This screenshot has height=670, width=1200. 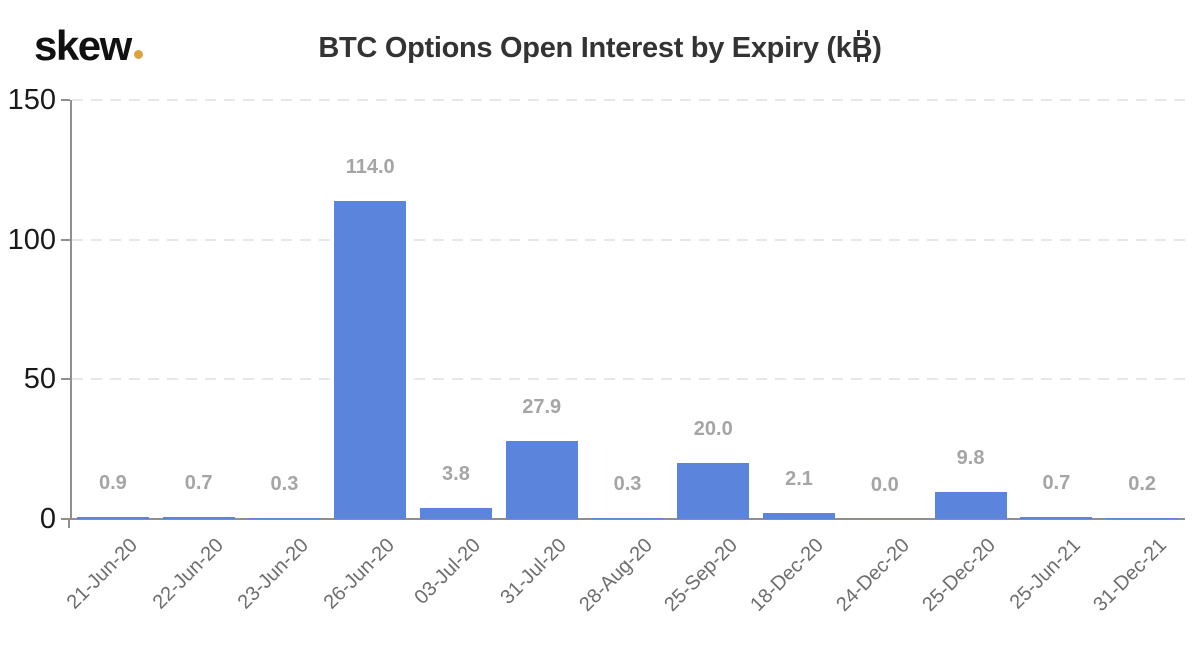 I want to click on bar-value-label: 0.9, so click(x=112, y=482).